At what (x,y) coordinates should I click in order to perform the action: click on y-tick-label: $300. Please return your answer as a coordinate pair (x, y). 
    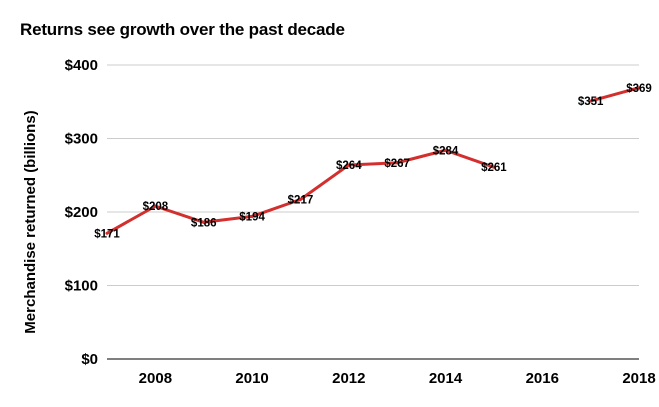
    Looking at the image, I should click on (81, 139).